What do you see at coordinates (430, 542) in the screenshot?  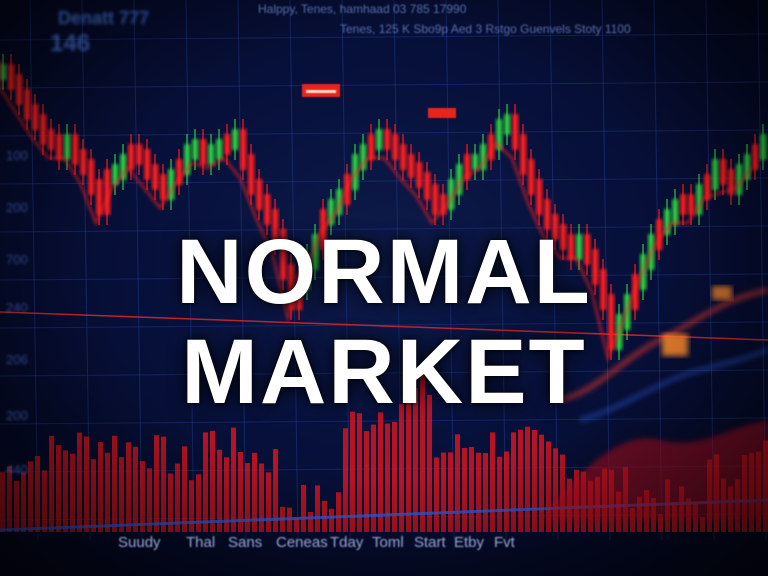 I see `x-tick-label: Start` at bounding box center [430, 542].